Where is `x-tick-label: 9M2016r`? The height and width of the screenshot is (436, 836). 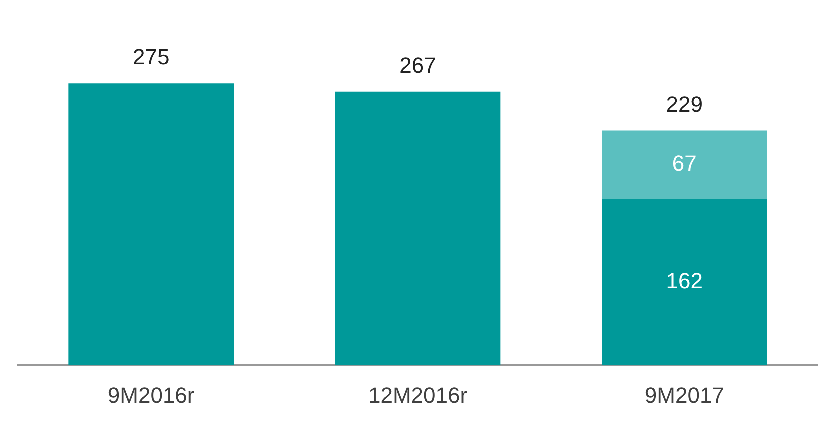 x-tick-label: 9M2016r is located at coordinates (151, 395).